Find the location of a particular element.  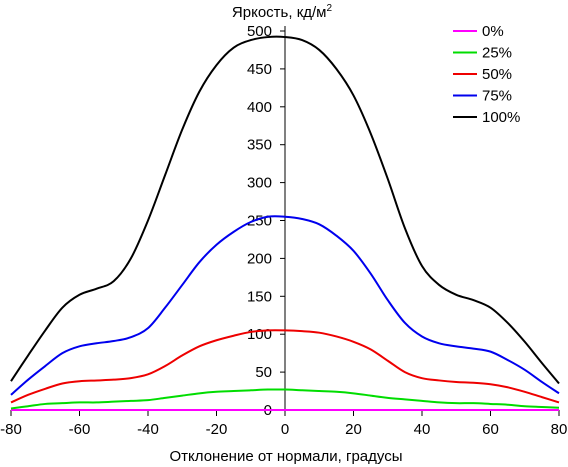

legend-label: 25% is located at coordinates (497, 53).